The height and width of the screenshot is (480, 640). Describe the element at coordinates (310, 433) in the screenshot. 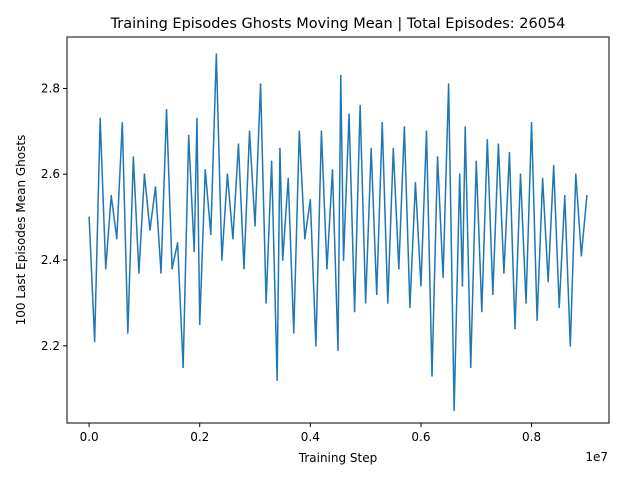

I see `x-axis: 0.0 0.2 0.4 0.6 0.8` at that location.